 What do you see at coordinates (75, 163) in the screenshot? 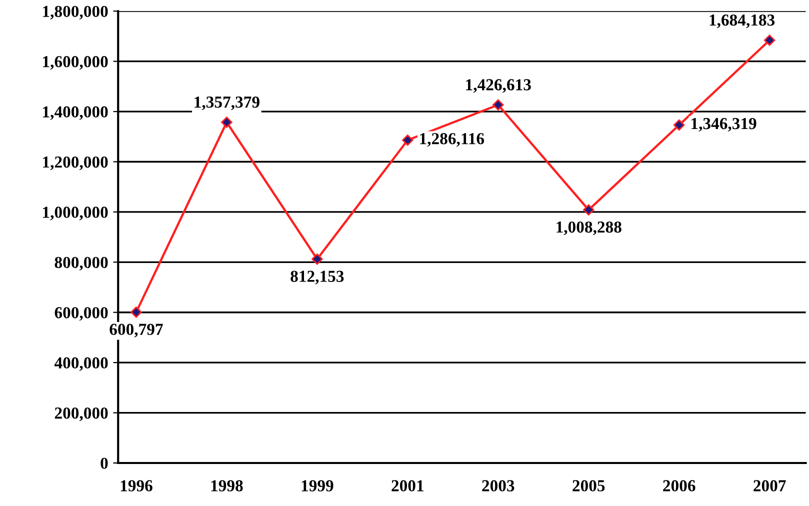
I see `y-tick-label: 1,200,000` at bounding box center [75, 163].